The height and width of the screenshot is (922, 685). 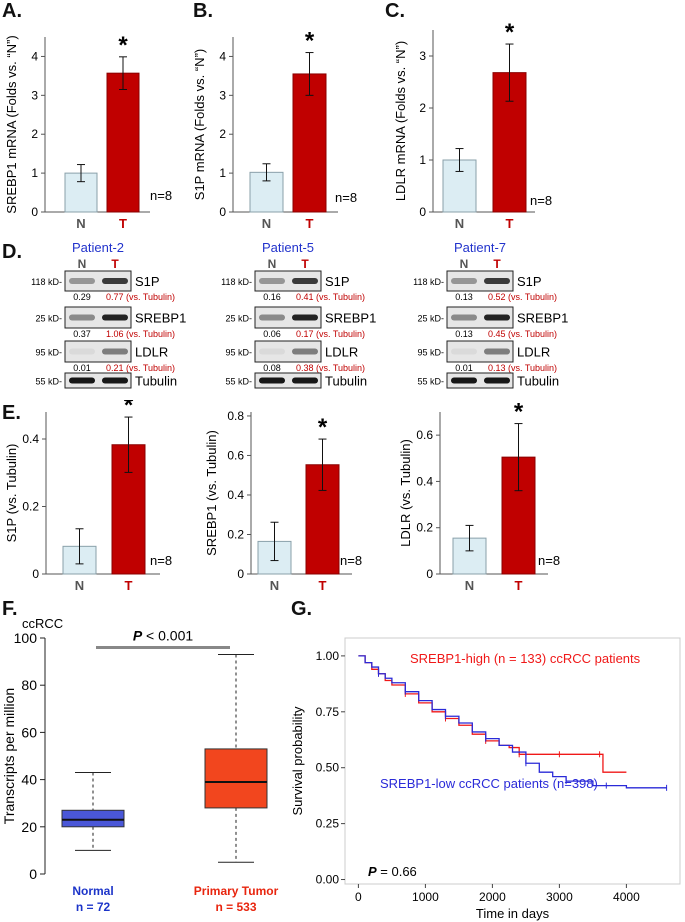 I want to click on blot-title: Patient-7, so click(x=480, y=247).